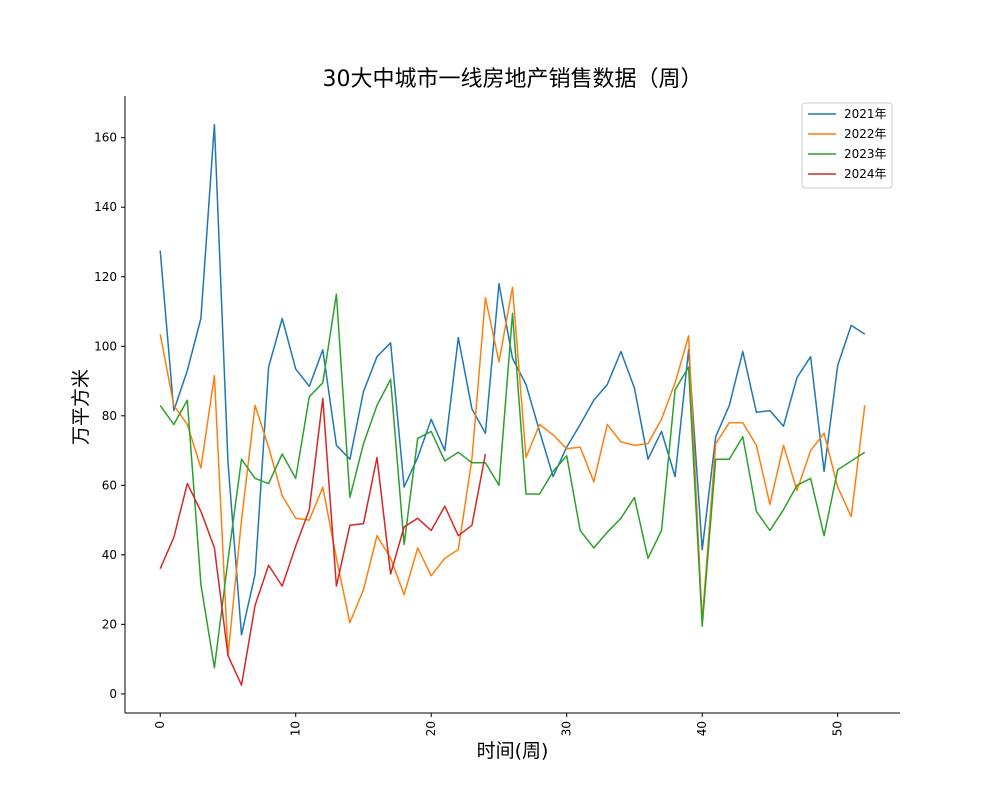  What do you see at coordinates (865, 134) in the screenshot?
I see `legend-label: 2022年` at bounding box center [865, 134].